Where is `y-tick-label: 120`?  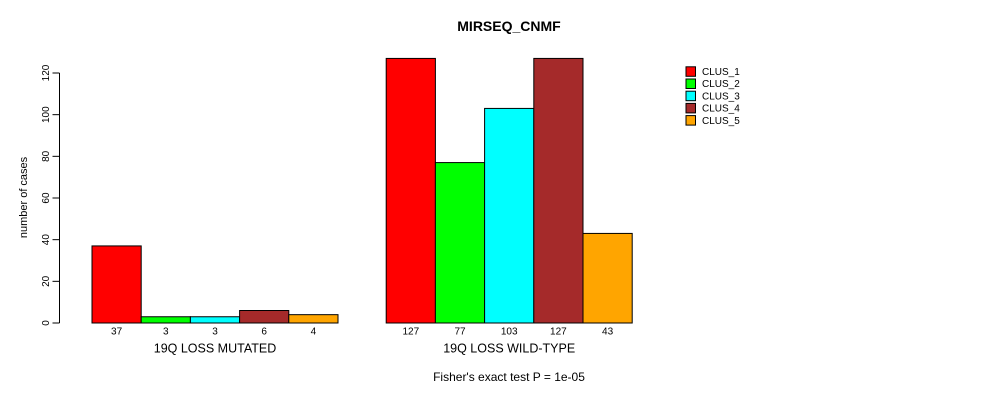 y-tick-label: 120 is located at coordinates (46, 72).